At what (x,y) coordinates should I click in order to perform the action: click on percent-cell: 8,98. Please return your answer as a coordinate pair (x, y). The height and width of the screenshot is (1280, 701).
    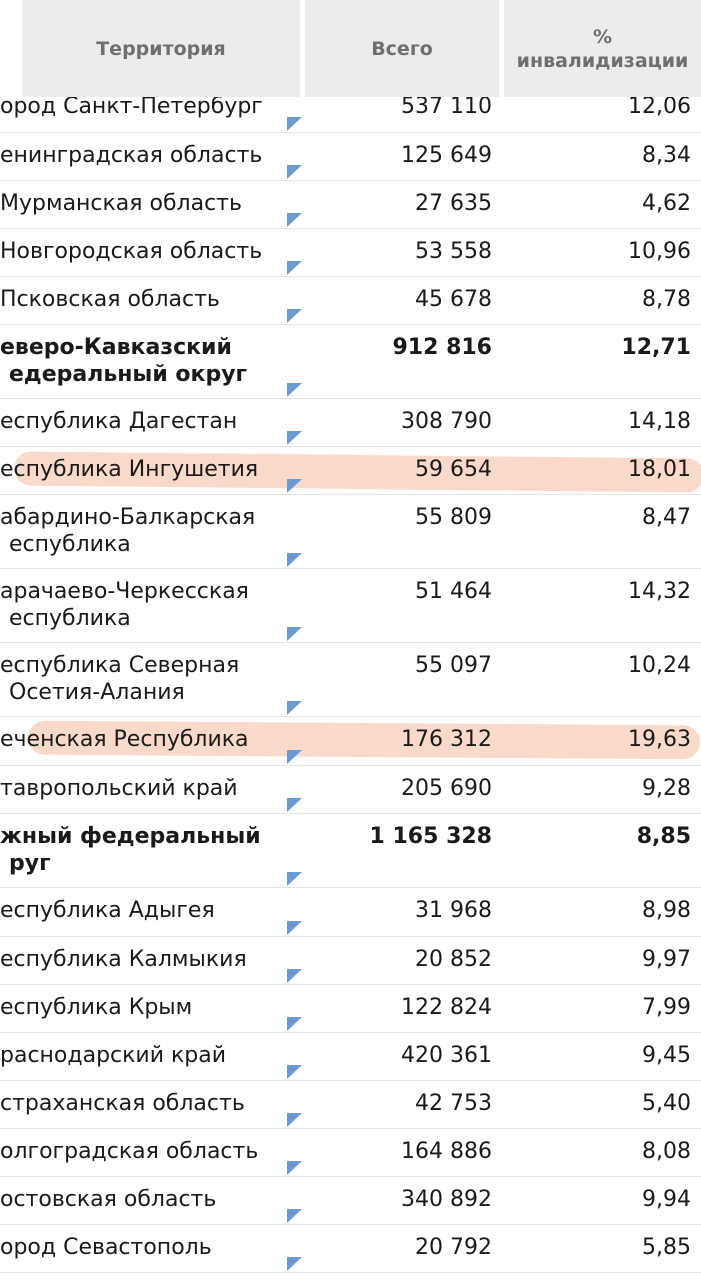
    Looking at the image, I should click on (666, 910).